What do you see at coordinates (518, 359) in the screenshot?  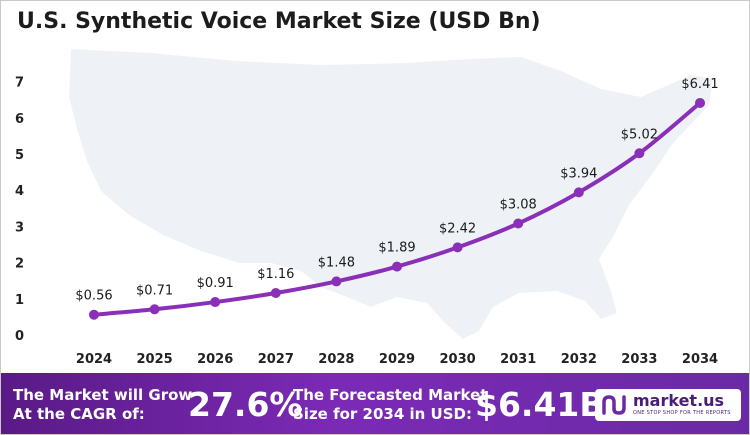 I see `x-tick-label: 2031` at bounding box center [518, 359].